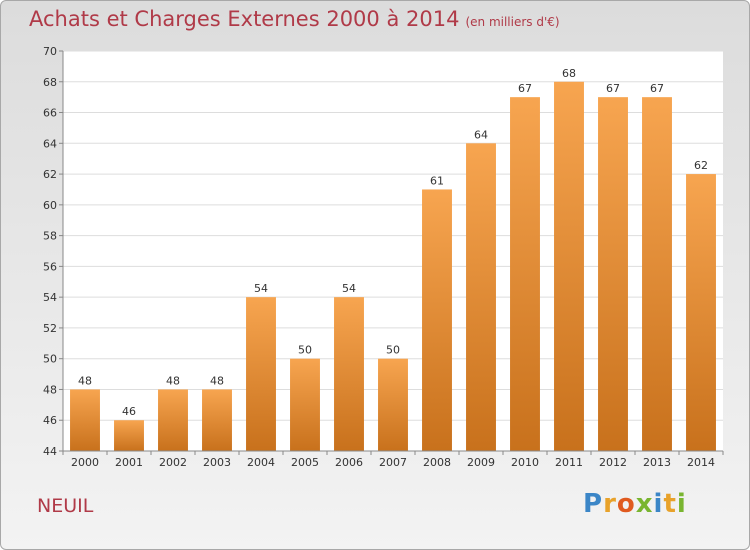 The image size is (750, 550). I want to click on bar-value-label: 46, so click(129, 411).